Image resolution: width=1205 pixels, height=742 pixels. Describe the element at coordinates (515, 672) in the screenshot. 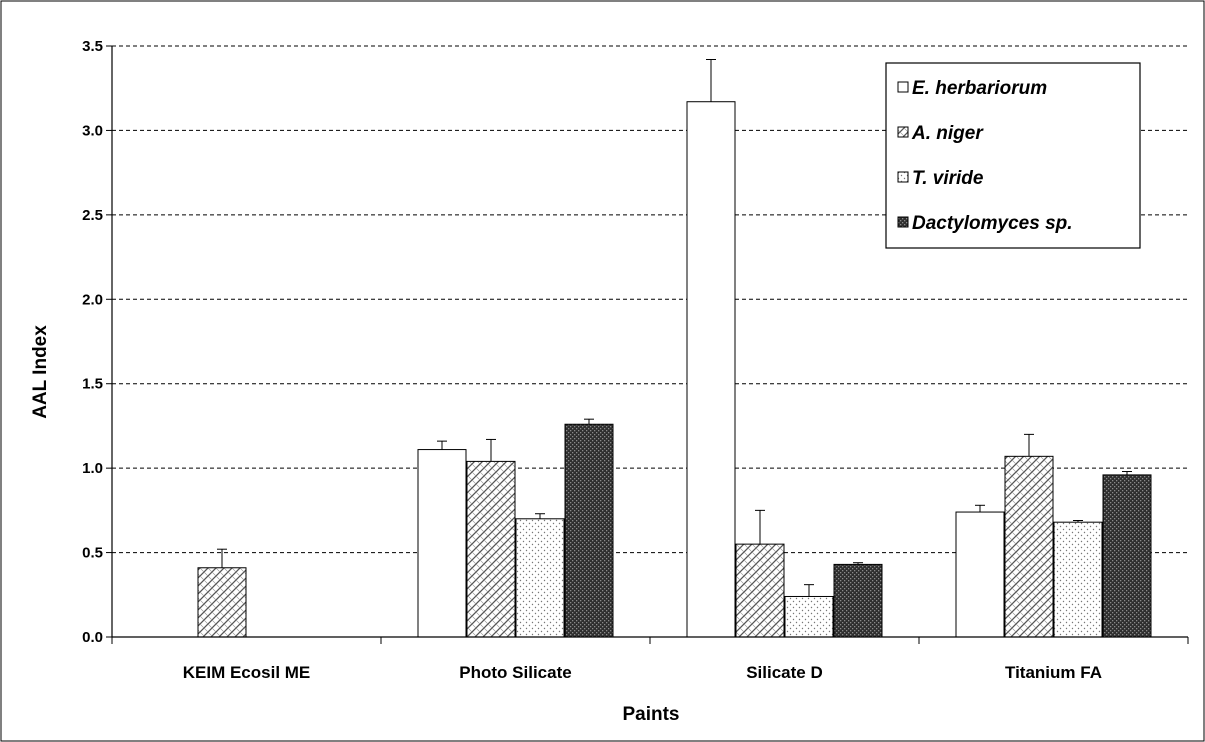

I see `x-category-label: Photo Silicate` at that location.